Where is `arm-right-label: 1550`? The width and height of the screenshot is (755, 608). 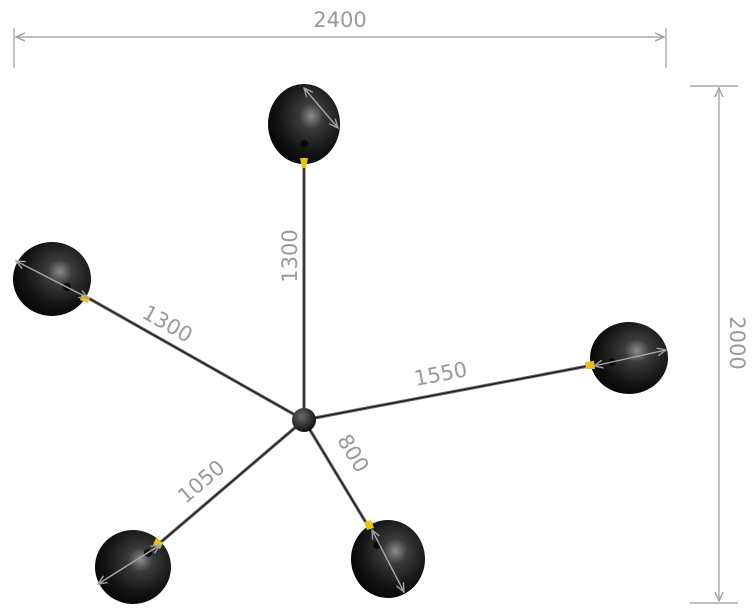
arm-right-label: 1550 is located at coordinates (440, 374).